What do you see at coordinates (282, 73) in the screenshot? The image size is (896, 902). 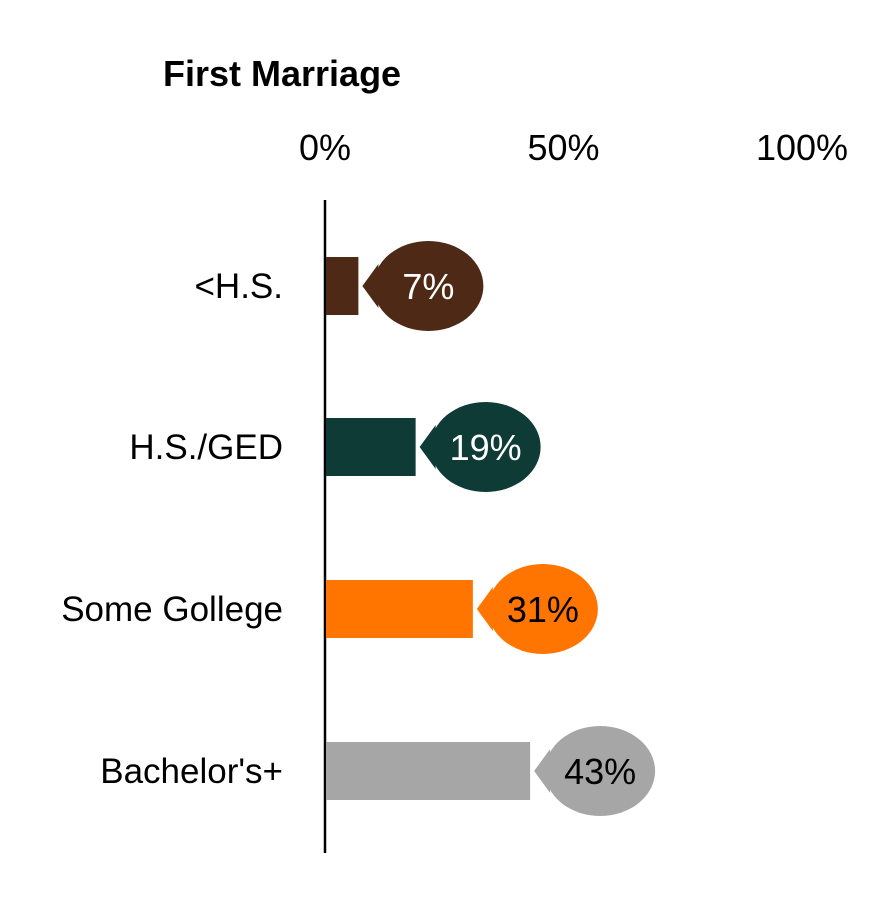 I see `chart-title: First Marriage` at bounding box center [282, 73].